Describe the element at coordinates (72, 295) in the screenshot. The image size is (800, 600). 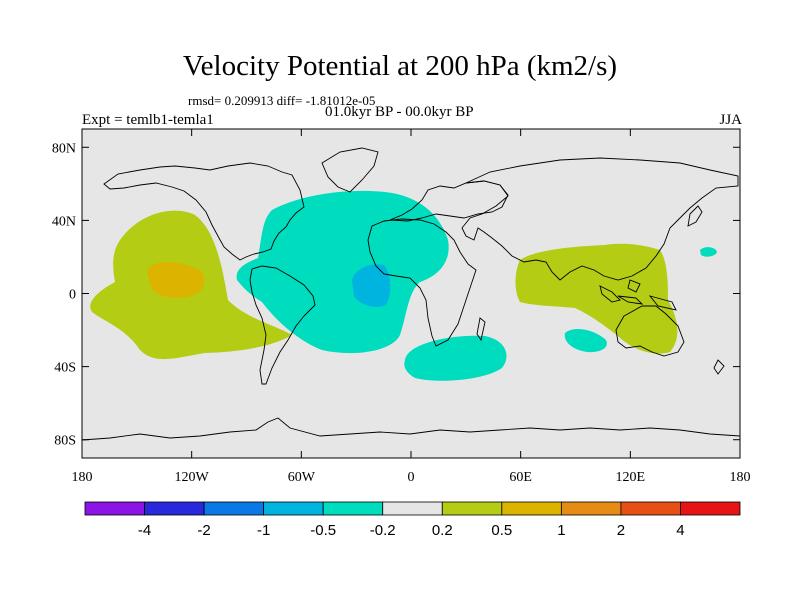
I see `lat-tick-label: 0` at that location.